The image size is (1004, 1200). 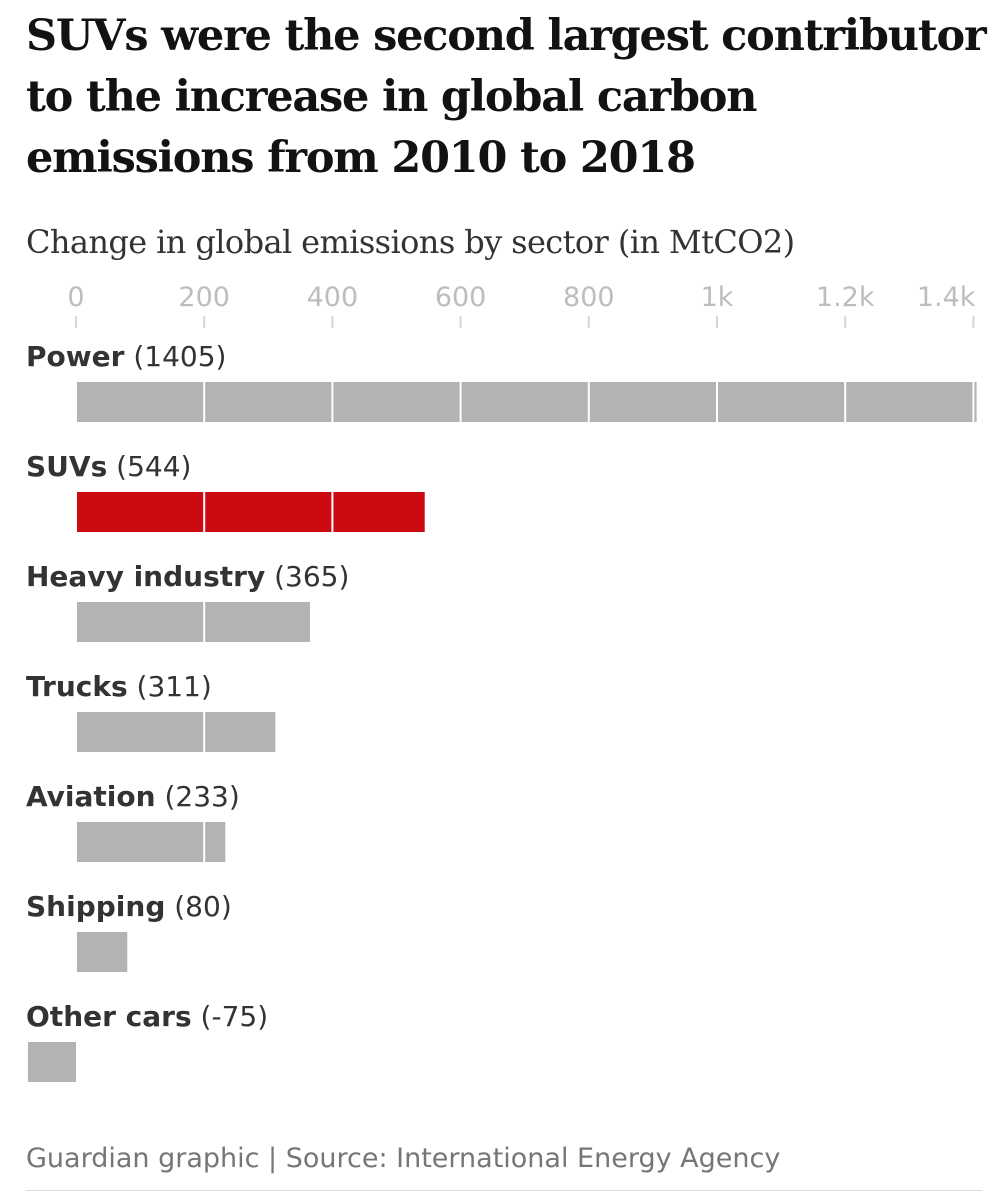 What do you see at coordinates (504, 1190) in the screenshot?
I see `footer-divider` at bounding box center [504, 1190].